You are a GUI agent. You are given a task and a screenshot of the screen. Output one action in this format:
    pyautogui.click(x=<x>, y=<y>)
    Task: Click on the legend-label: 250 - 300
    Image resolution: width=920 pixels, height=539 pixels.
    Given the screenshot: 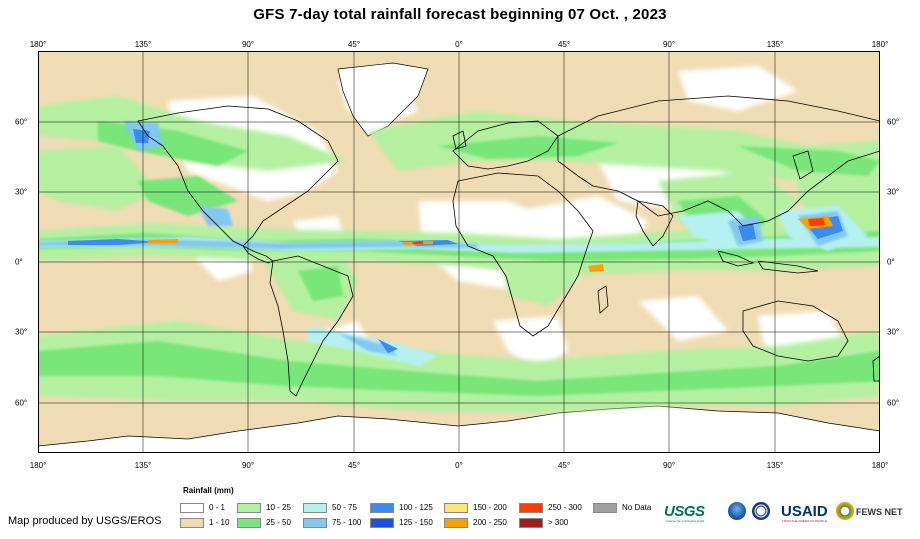 What is the action you would take?
    pyautogui.click(x=565, y=507)
    